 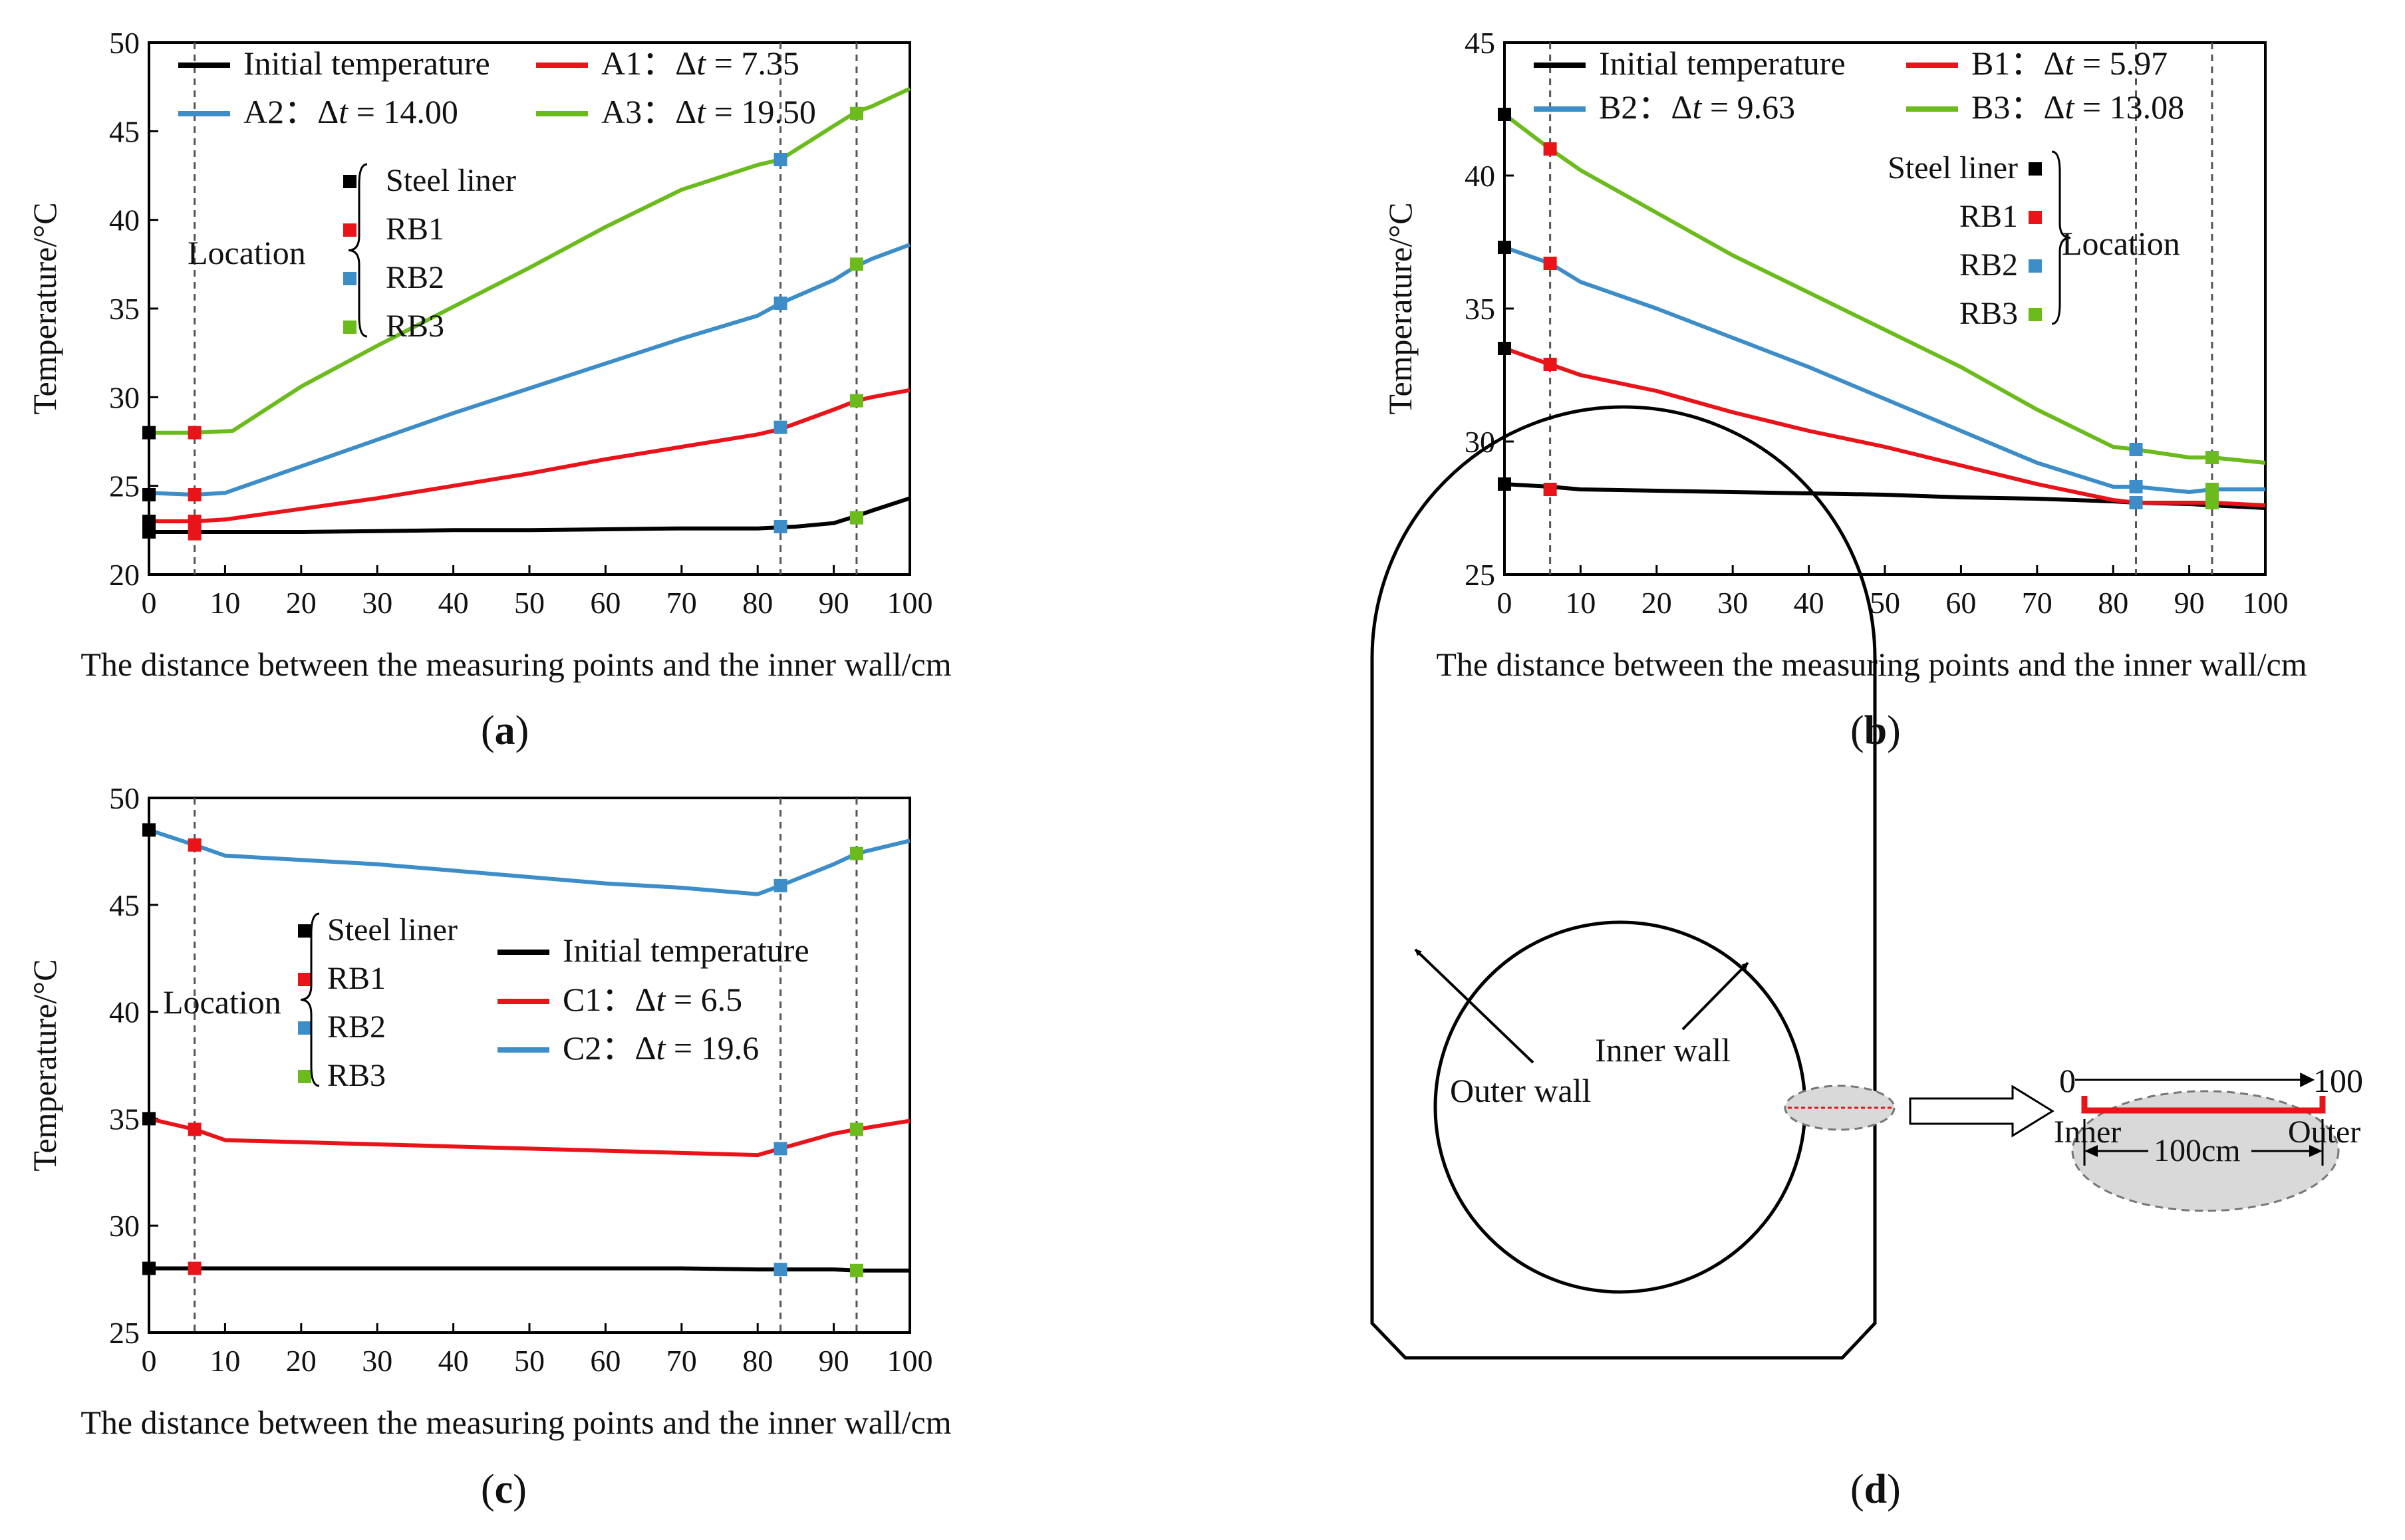 I want to click on caption-c: (c), so click(x=504, y=1489).